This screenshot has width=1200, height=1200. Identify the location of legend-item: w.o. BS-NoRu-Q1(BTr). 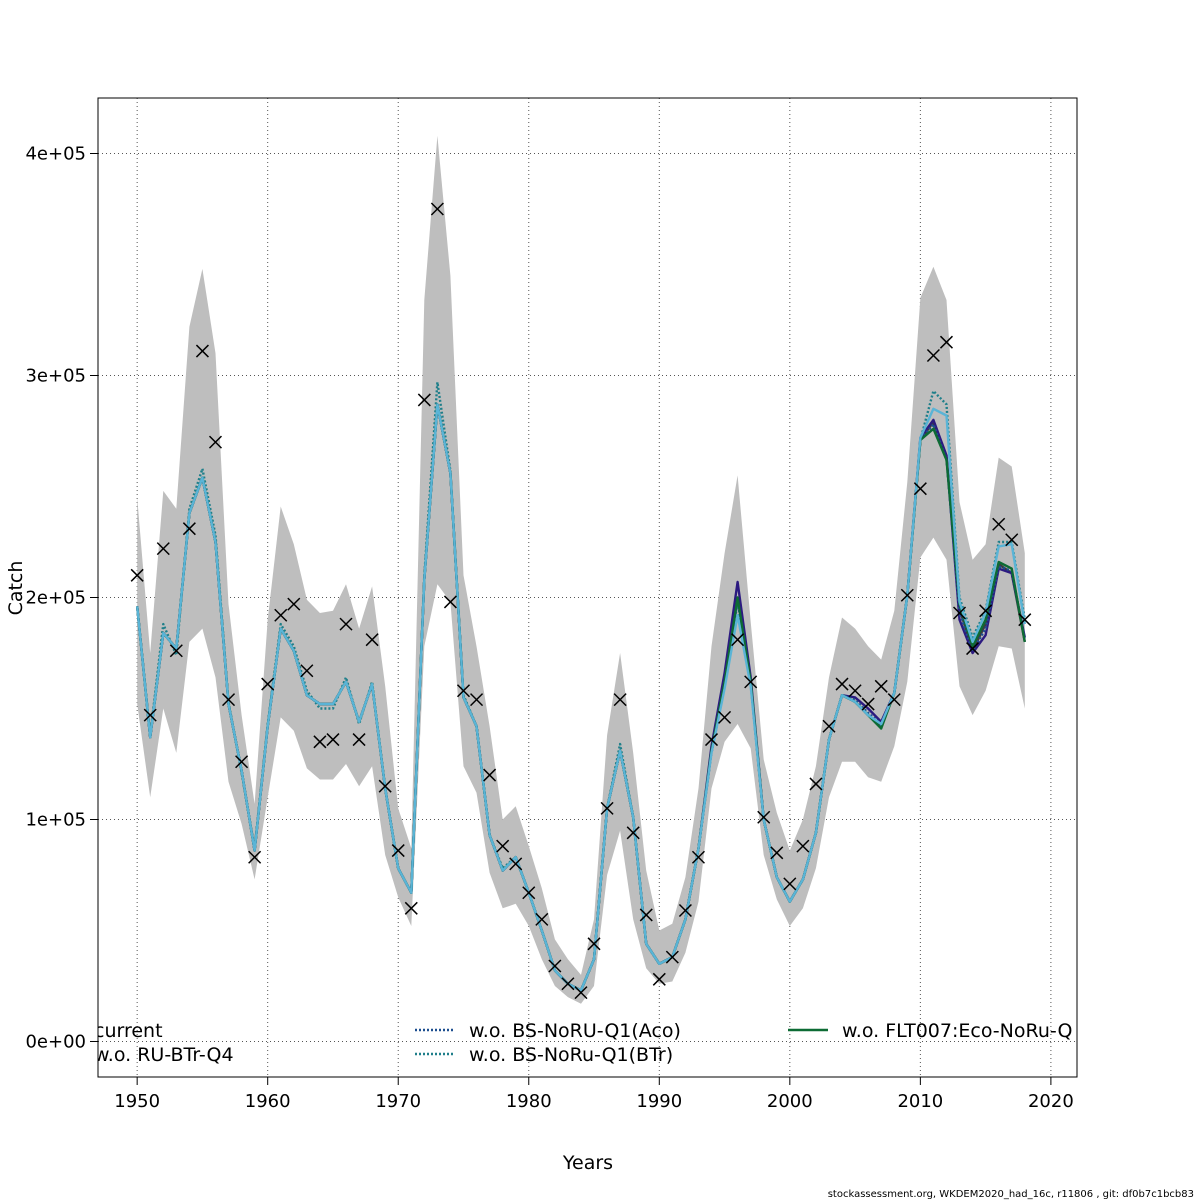
(544, 1055).